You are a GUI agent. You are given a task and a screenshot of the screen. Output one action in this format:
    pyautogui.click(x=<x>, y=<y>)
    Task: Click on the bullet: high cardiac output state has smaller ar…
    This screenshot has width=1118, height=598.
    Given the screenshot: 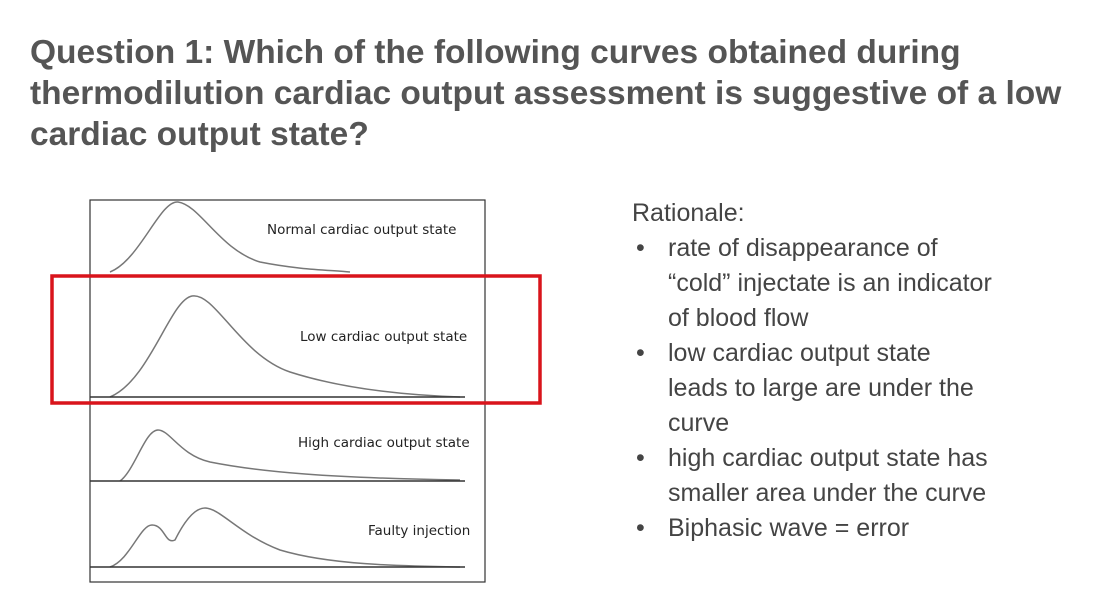 What is the action you would take?
    pyautogui.click(x=814, y=476)
    